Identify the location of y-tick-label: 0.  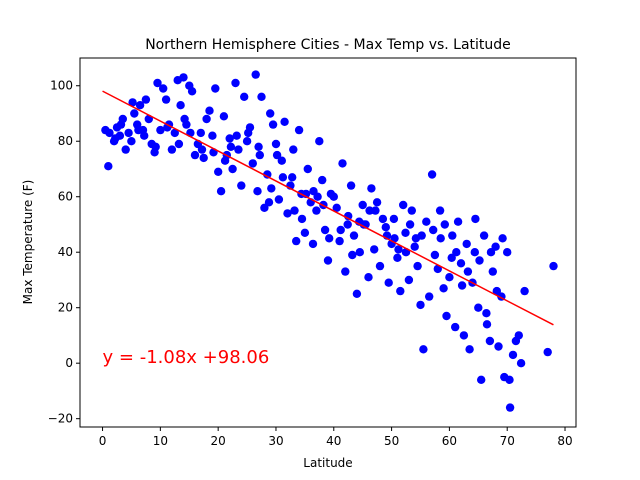
(69, 363).